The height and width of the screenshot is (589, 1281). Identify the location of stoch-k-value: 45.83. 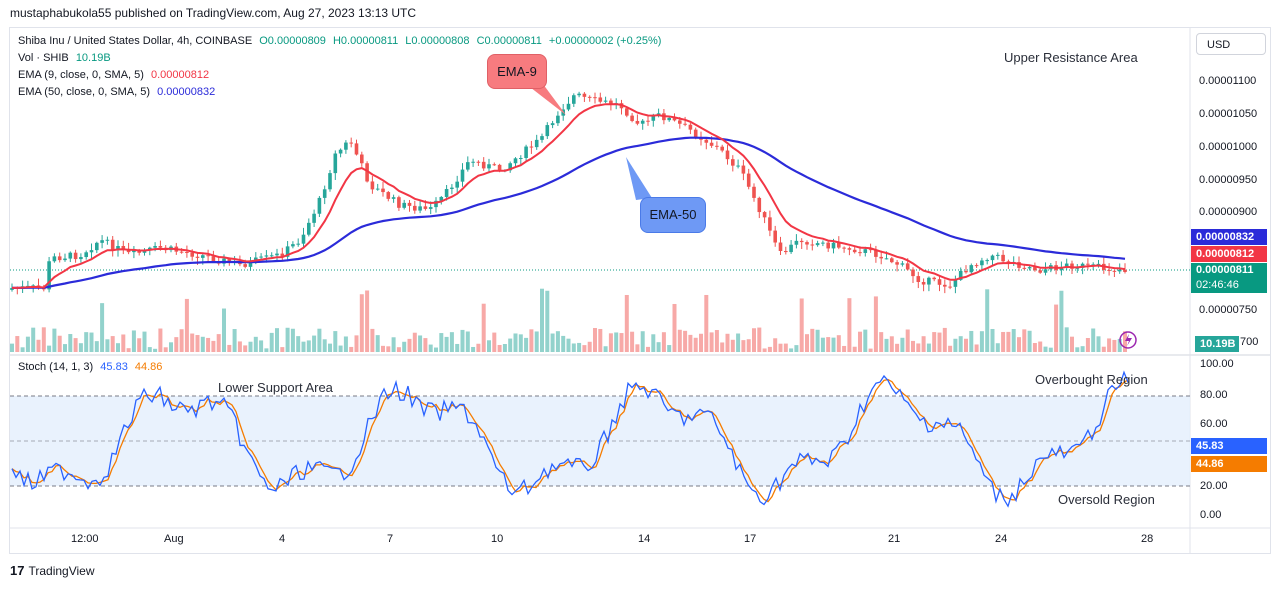
(114, 367).